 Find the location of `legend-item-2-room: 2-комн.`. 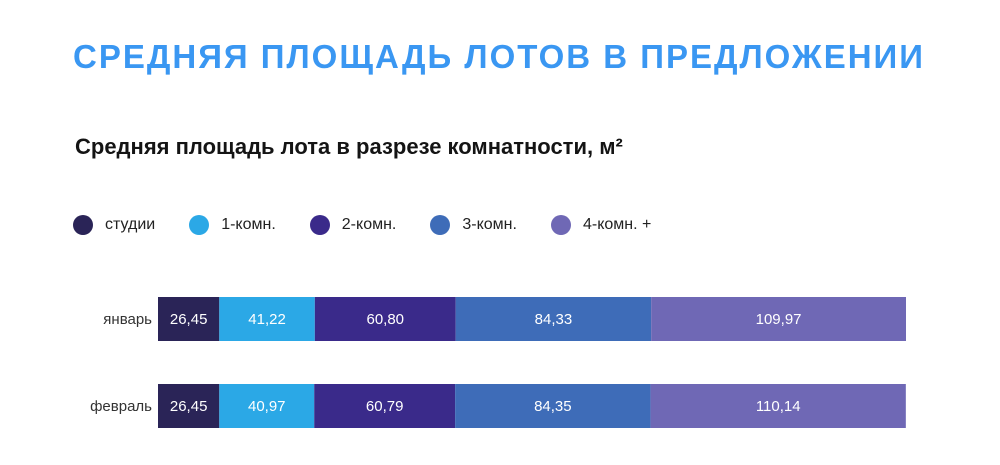

legend-item-2-room: 2-комн. is located at coordinates (353, 225).